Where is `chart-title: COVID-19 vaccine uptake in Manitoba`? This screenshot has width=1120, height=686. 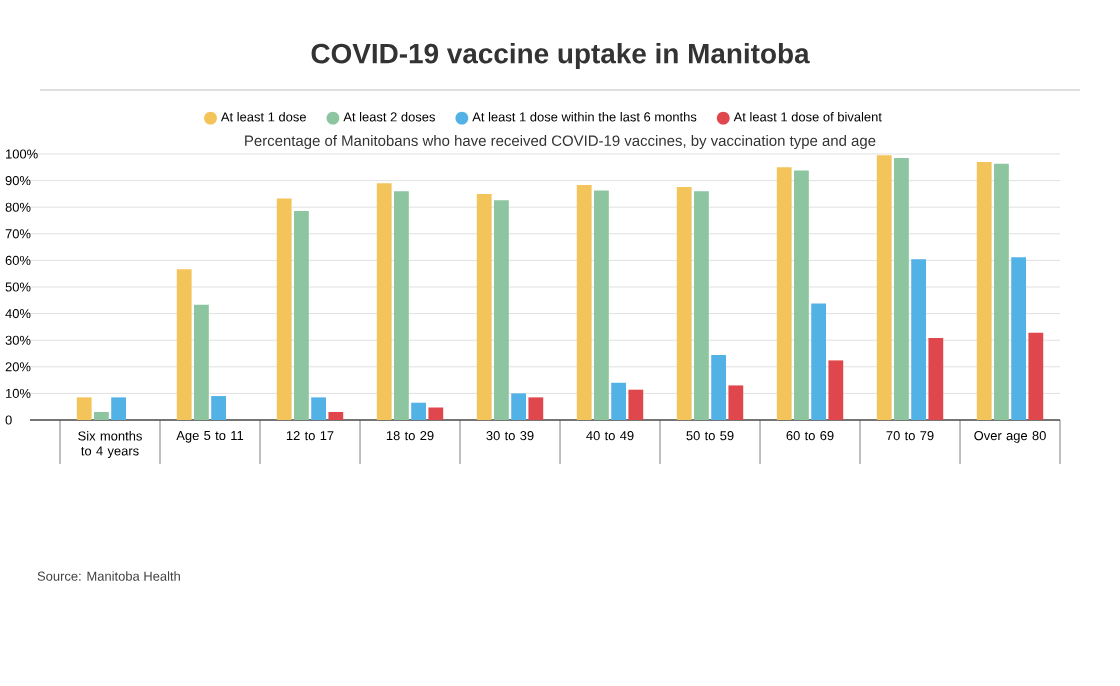 chart-title: COVID-19 vaccine uptake in Manitoba is located at coordinates (560, 55).